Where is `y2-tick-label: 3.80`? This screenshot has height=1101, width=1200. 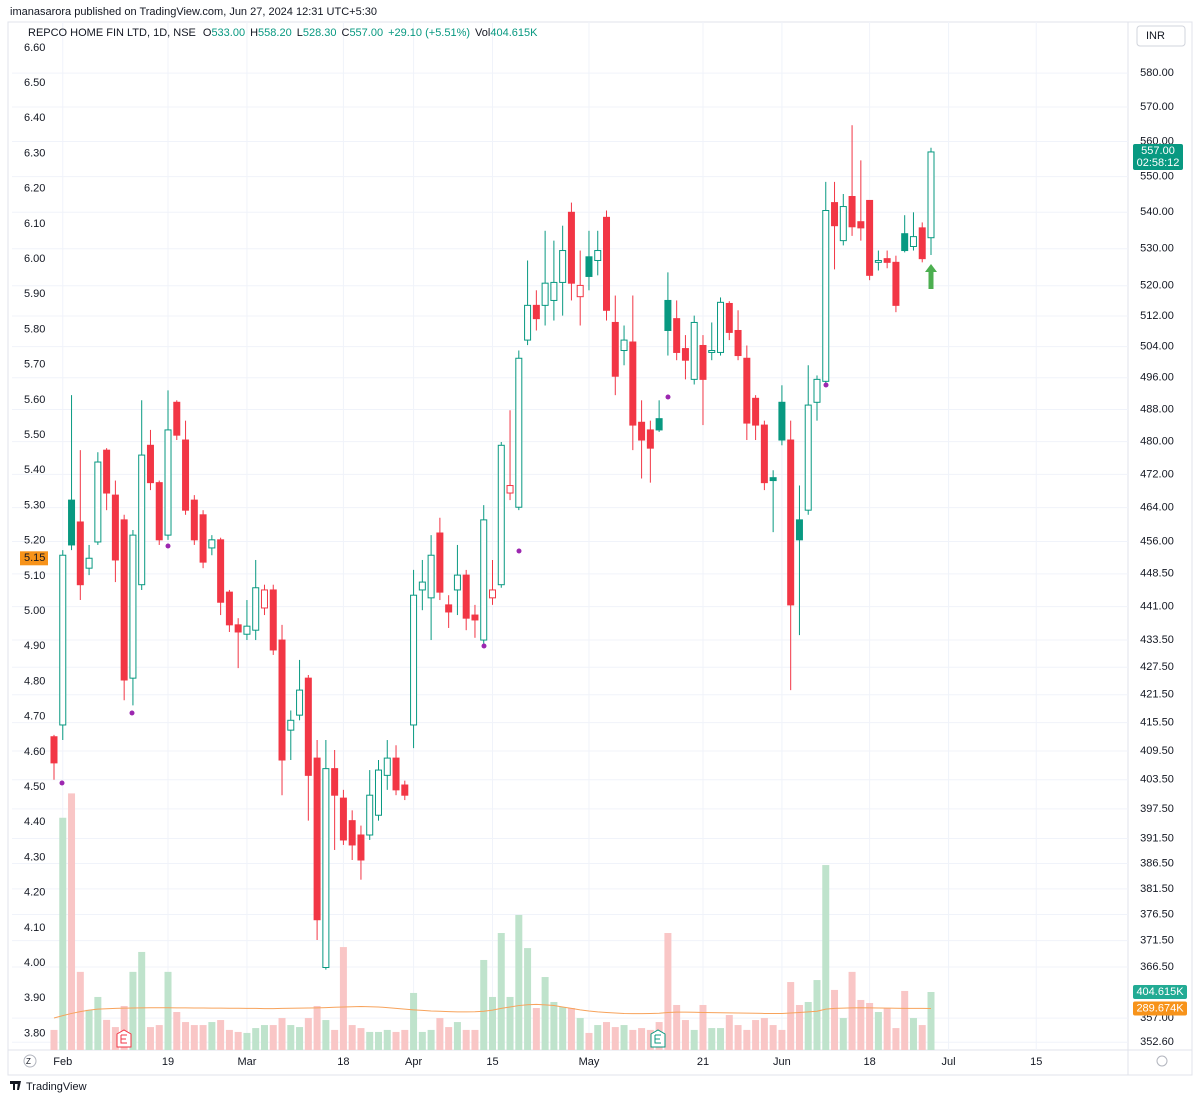 y2-tick-label: 3.80 is located at coordinates (34, 1033).